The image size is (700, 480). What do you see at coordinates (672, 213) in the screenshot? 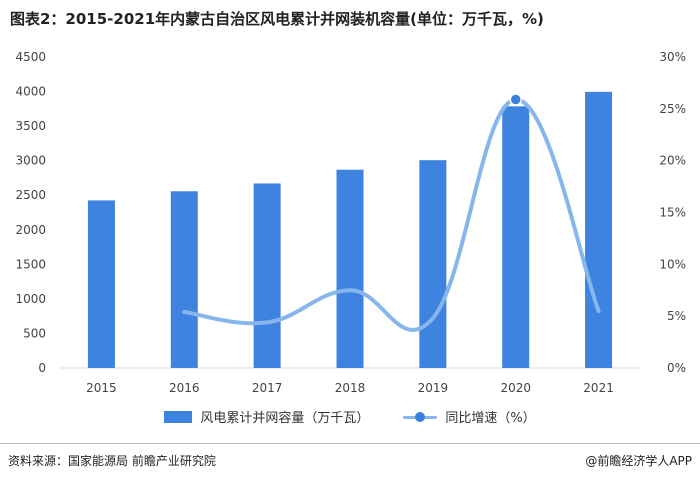
I see `y-right-tick-label: 15%` at bounding box center [672, 213].